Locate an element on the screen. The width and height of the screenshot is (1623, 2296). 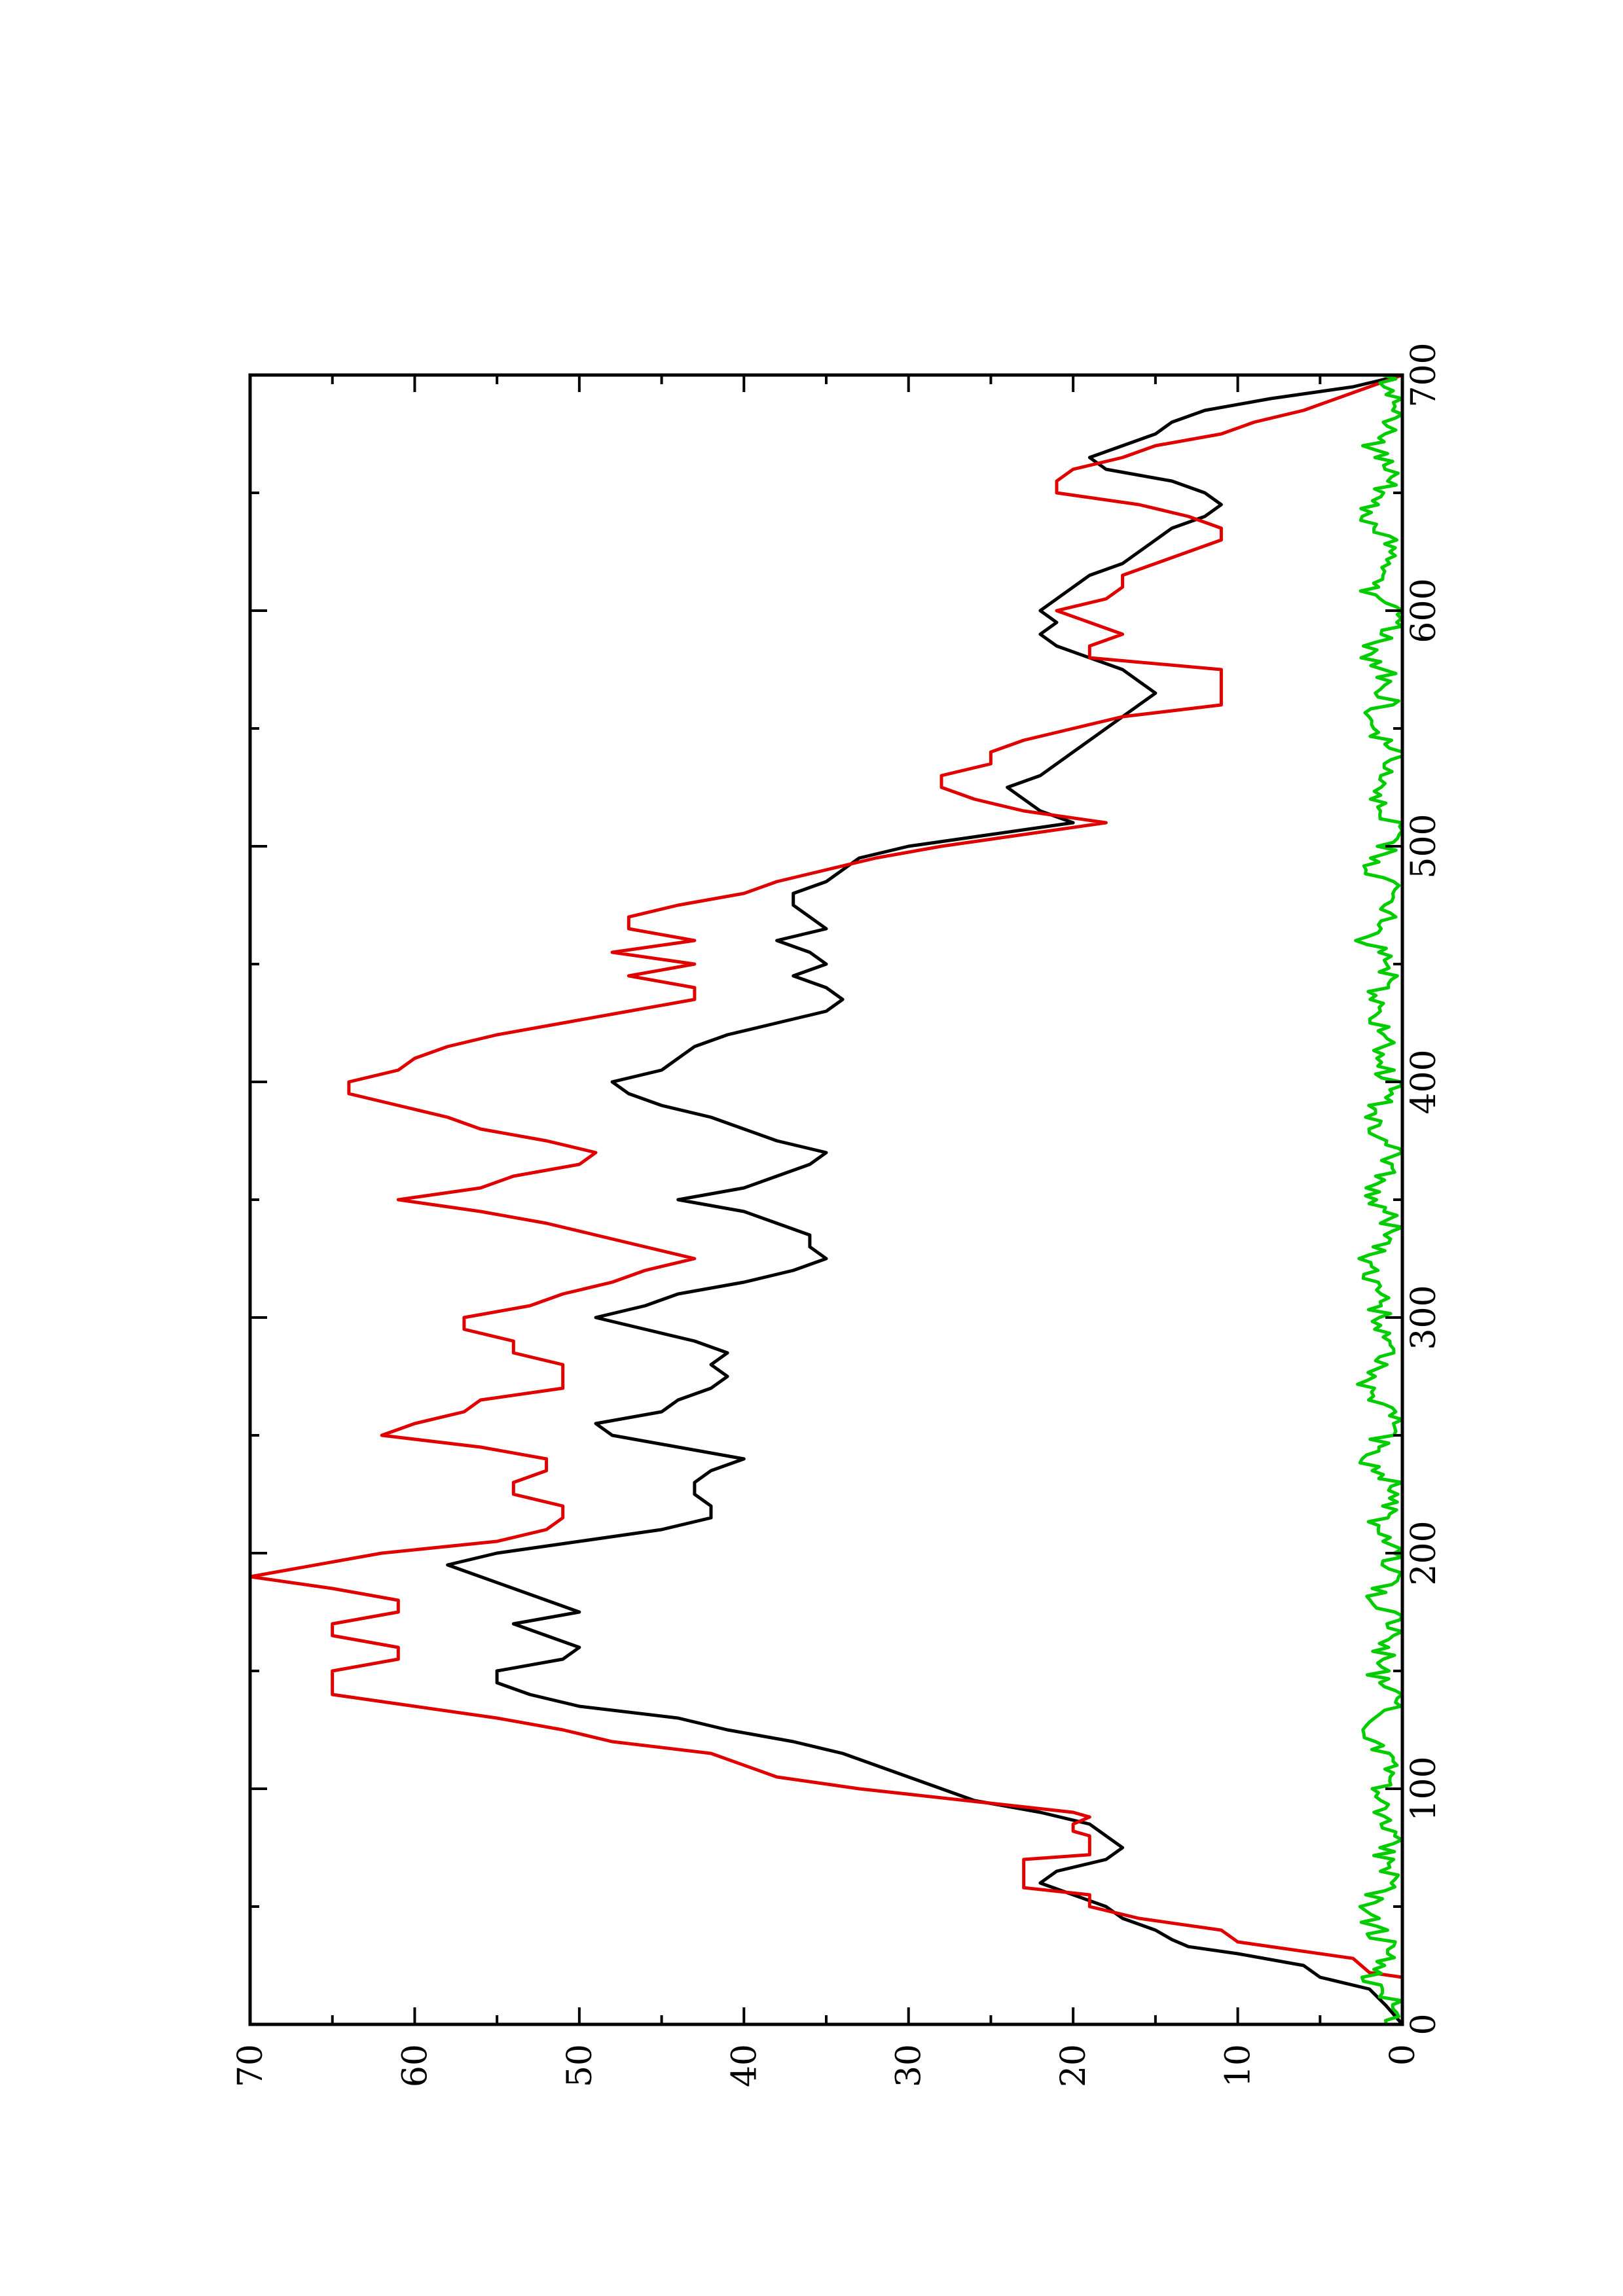
x-tick-label: 400 is located at coordinates (1424, 1081).